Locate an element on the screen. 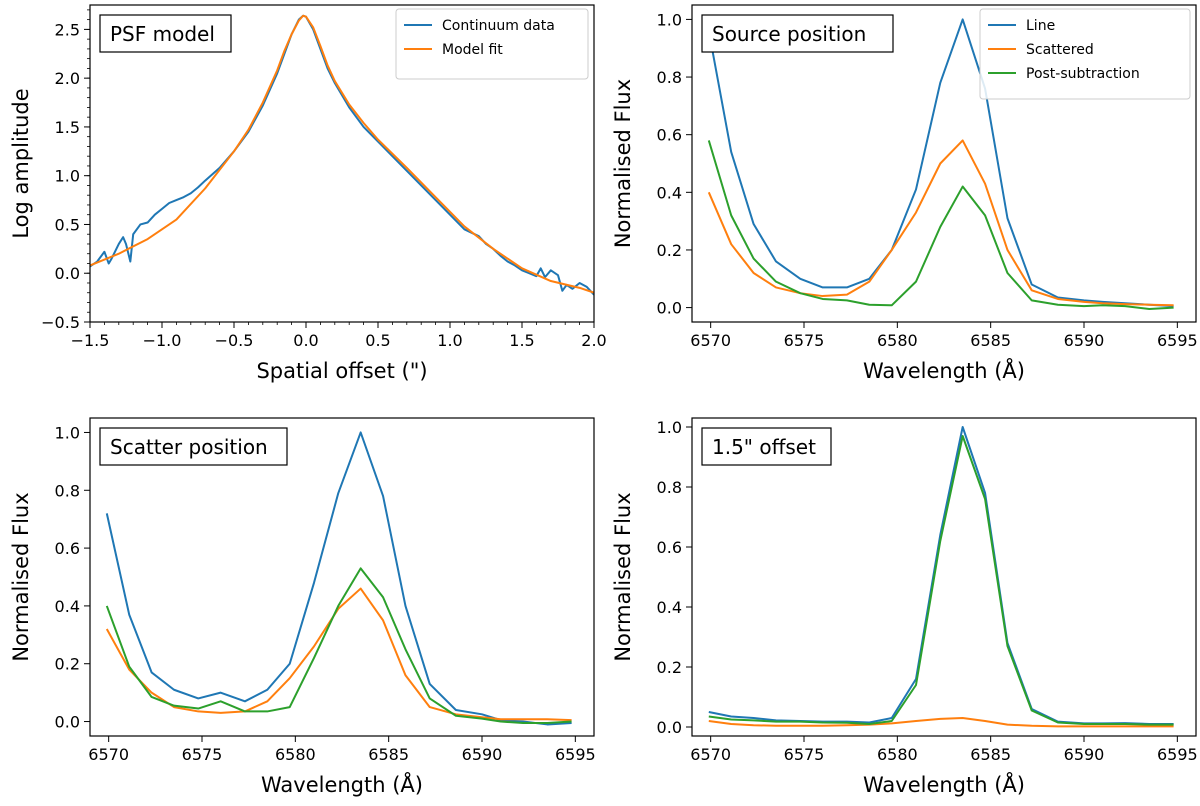  x-tick-label: 1.5 is located at coordinates (521, 340).